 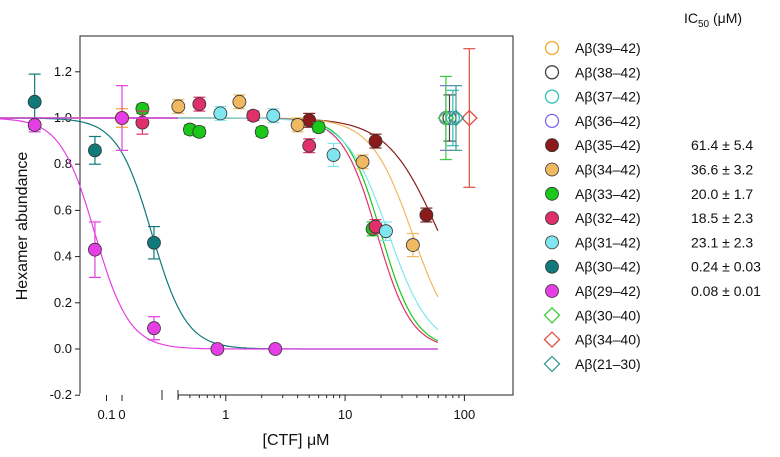 I want to click on legend-label: Aβ(30–40), so click(x=608, y=315).